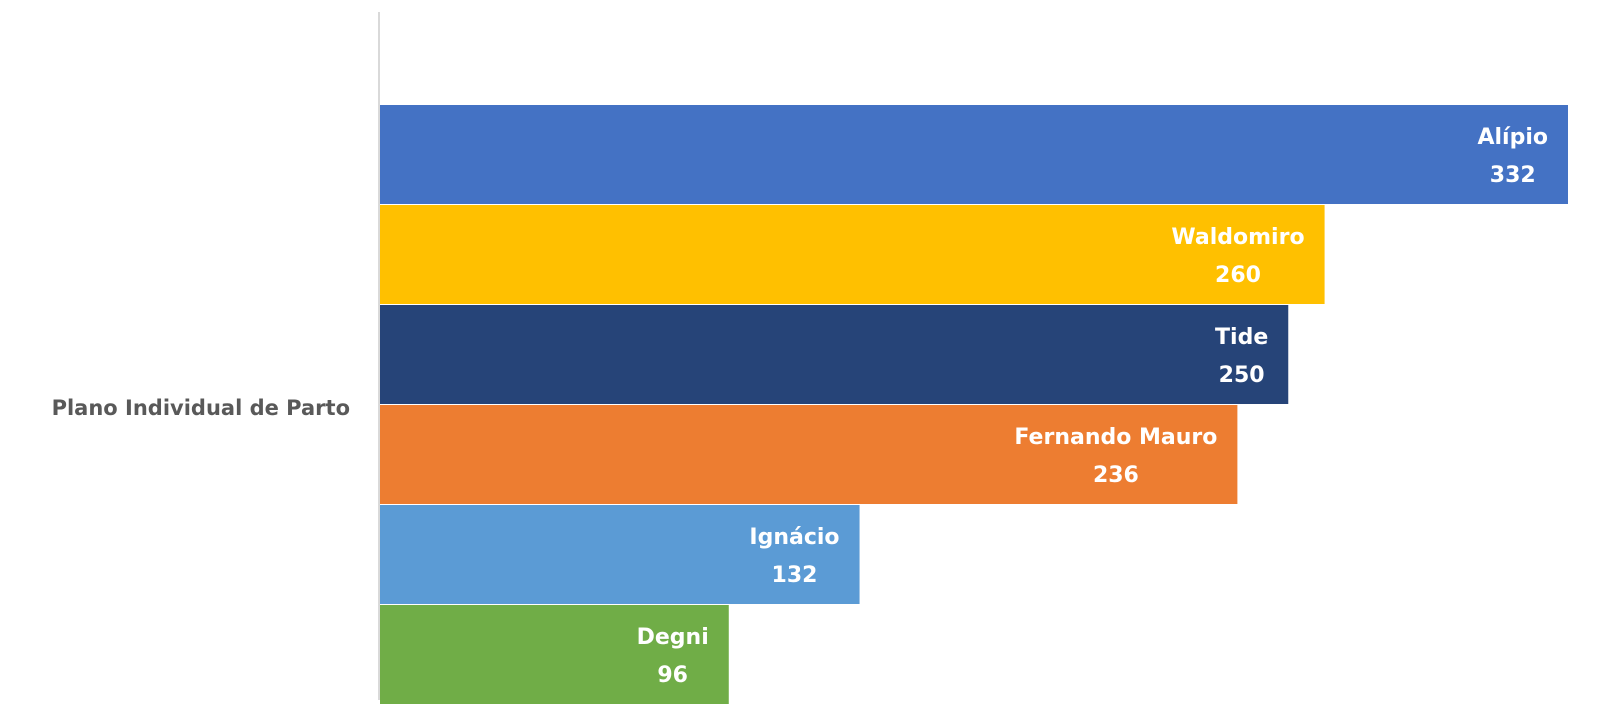  Describe the element at coordinates (1115, 437) in the screenshot. I see `data-label-name: Fernando Mauro` at that location.